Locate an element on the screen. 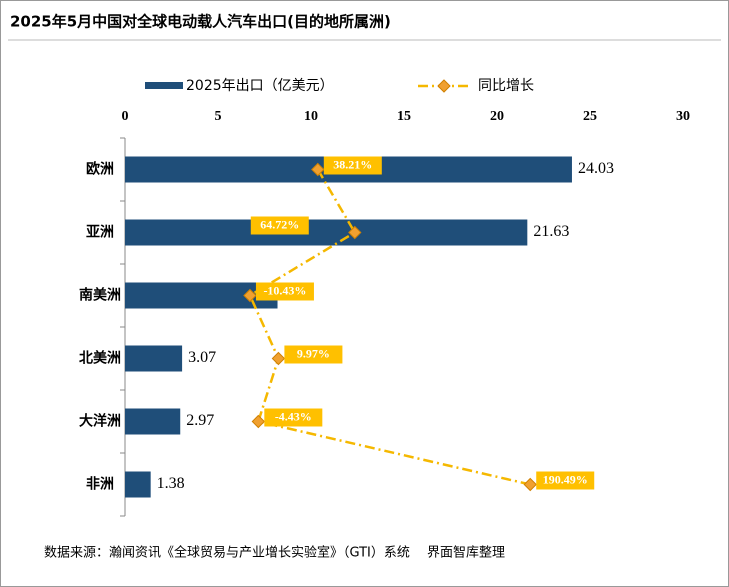 This screenshot has height=587, width=729. y-tick-label: 欧洲 is located at coordinates (100, 169).